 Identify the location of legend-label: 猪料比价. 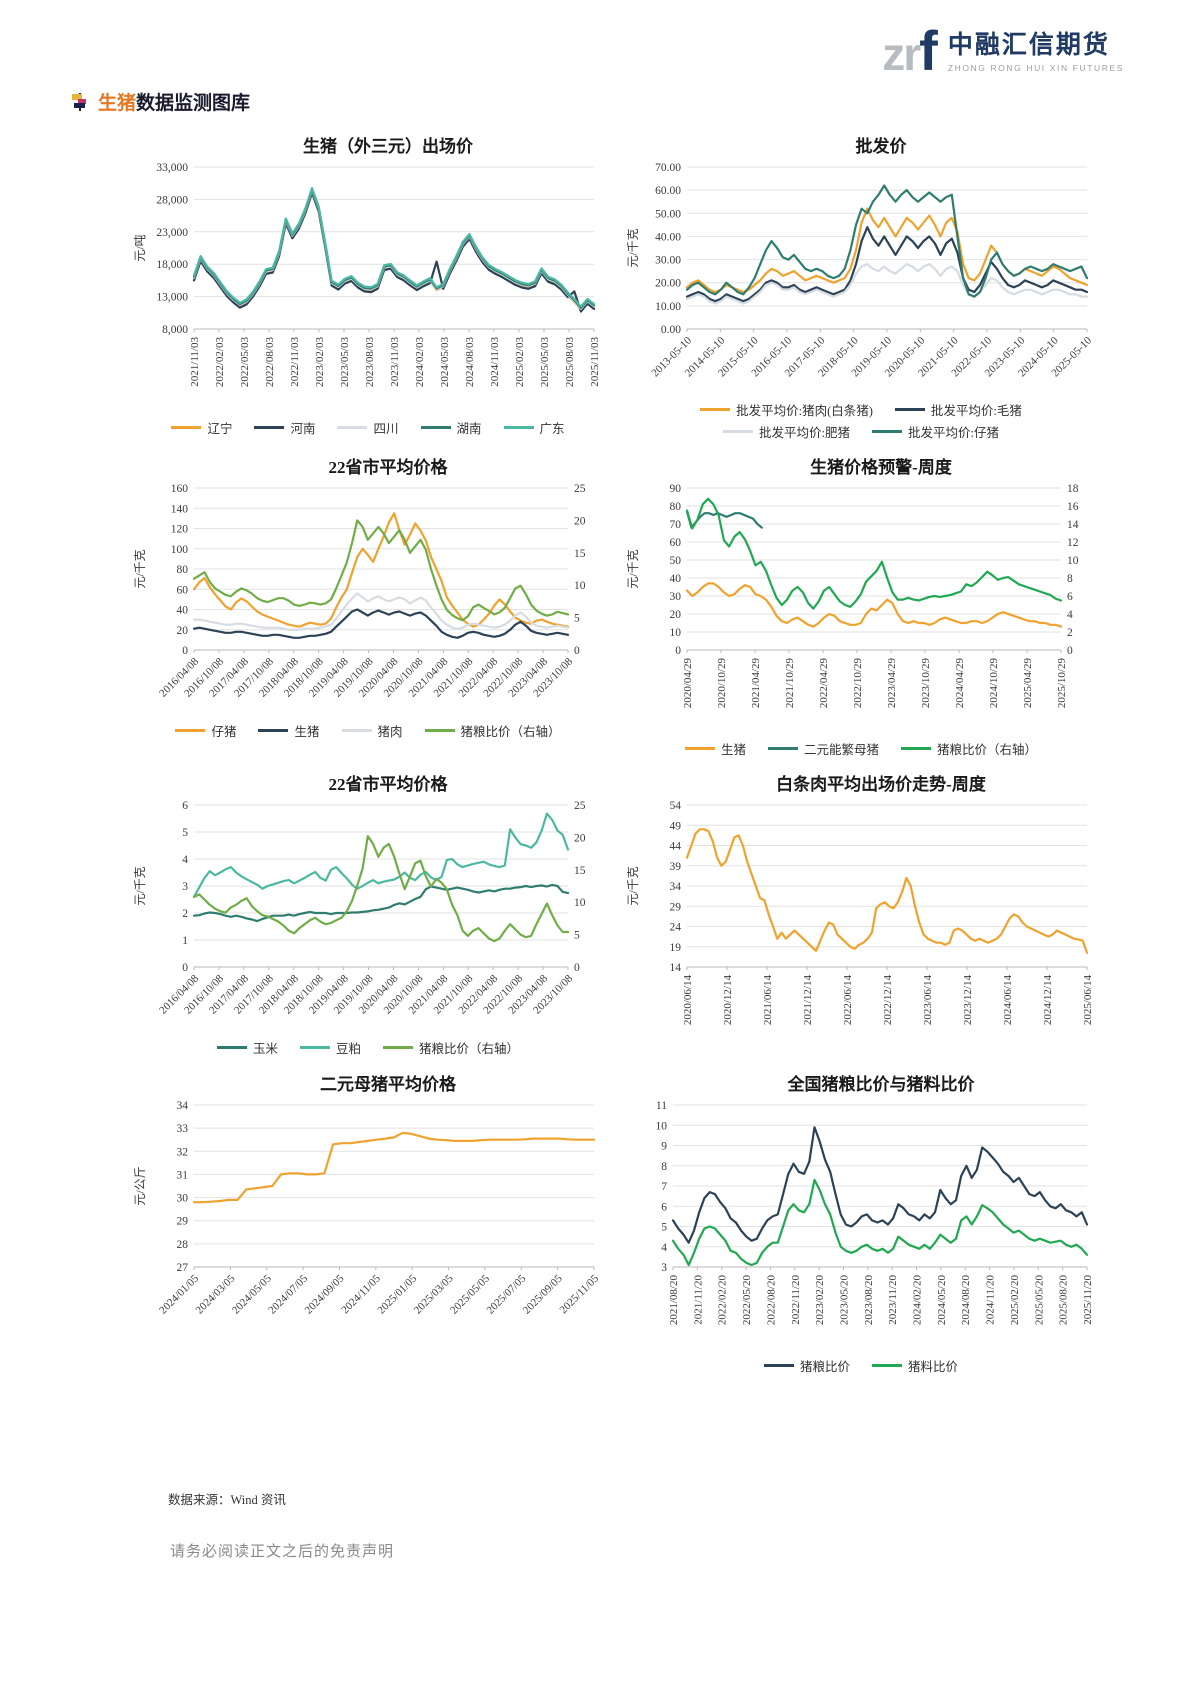
(933, 1367).